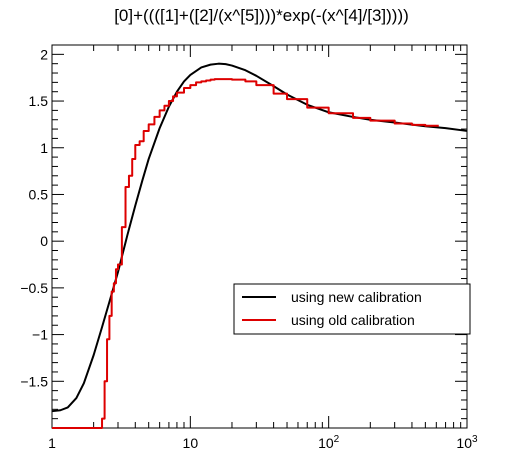  What do you see at coordinates (44, 54) in the screenshot?
I see `y-tick-label: 2` at bounding box center [44, 54].